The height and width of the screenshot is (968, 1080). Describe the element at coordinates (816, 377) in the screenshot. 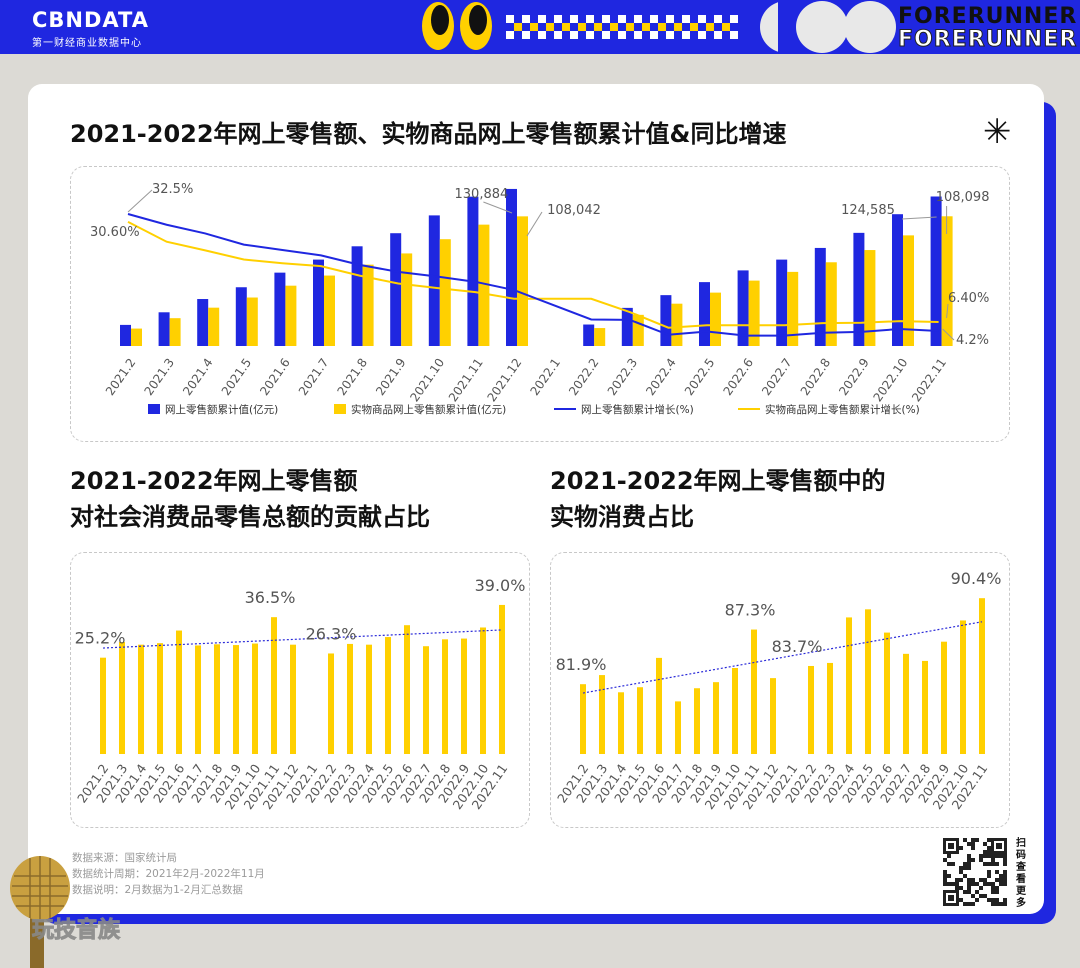

I see `x-tick-label: 2022.8` at that location.